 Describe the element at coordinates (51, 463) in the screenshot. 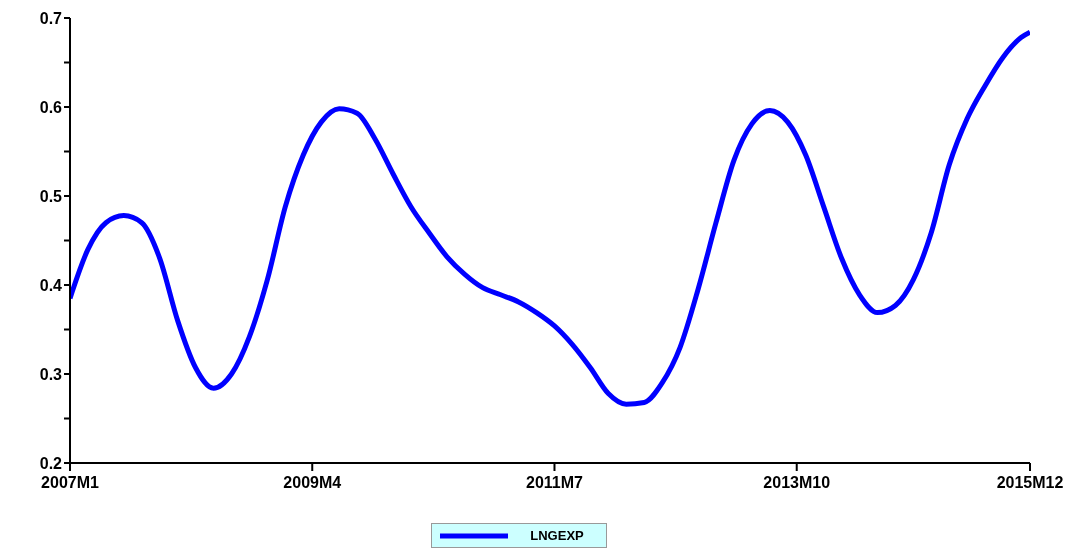

I see `y-tick-label: 0.2` at that location.